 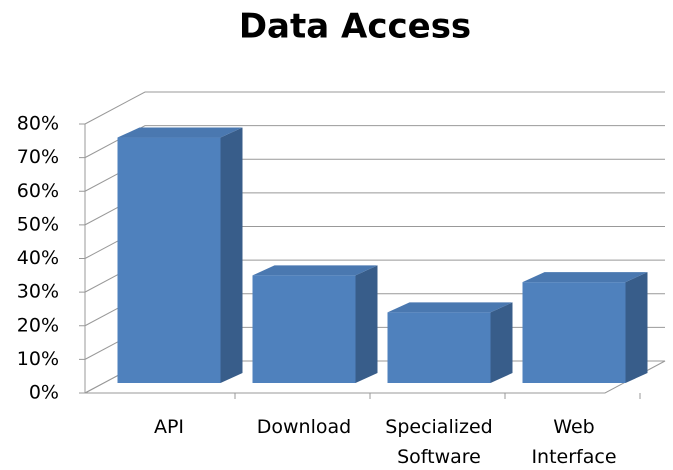 I want to click on x-tick-label: API, so click(x=169, y=427).